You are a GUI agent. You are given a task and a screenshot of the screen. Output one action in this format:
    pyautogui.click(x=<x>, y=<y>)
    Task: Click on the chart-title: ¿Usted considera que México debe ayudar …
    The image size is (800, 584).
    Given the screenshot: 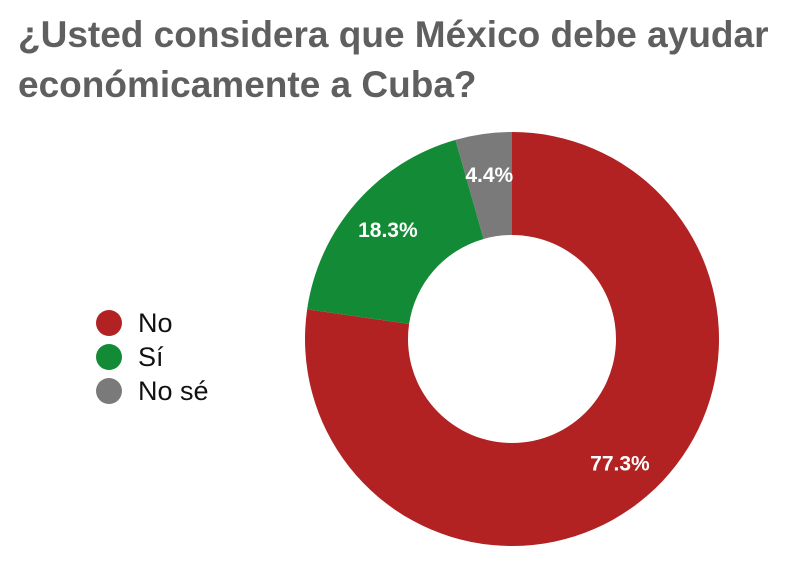 What is the action you would take?
    pyautogui.click(x=393, y=59)
    